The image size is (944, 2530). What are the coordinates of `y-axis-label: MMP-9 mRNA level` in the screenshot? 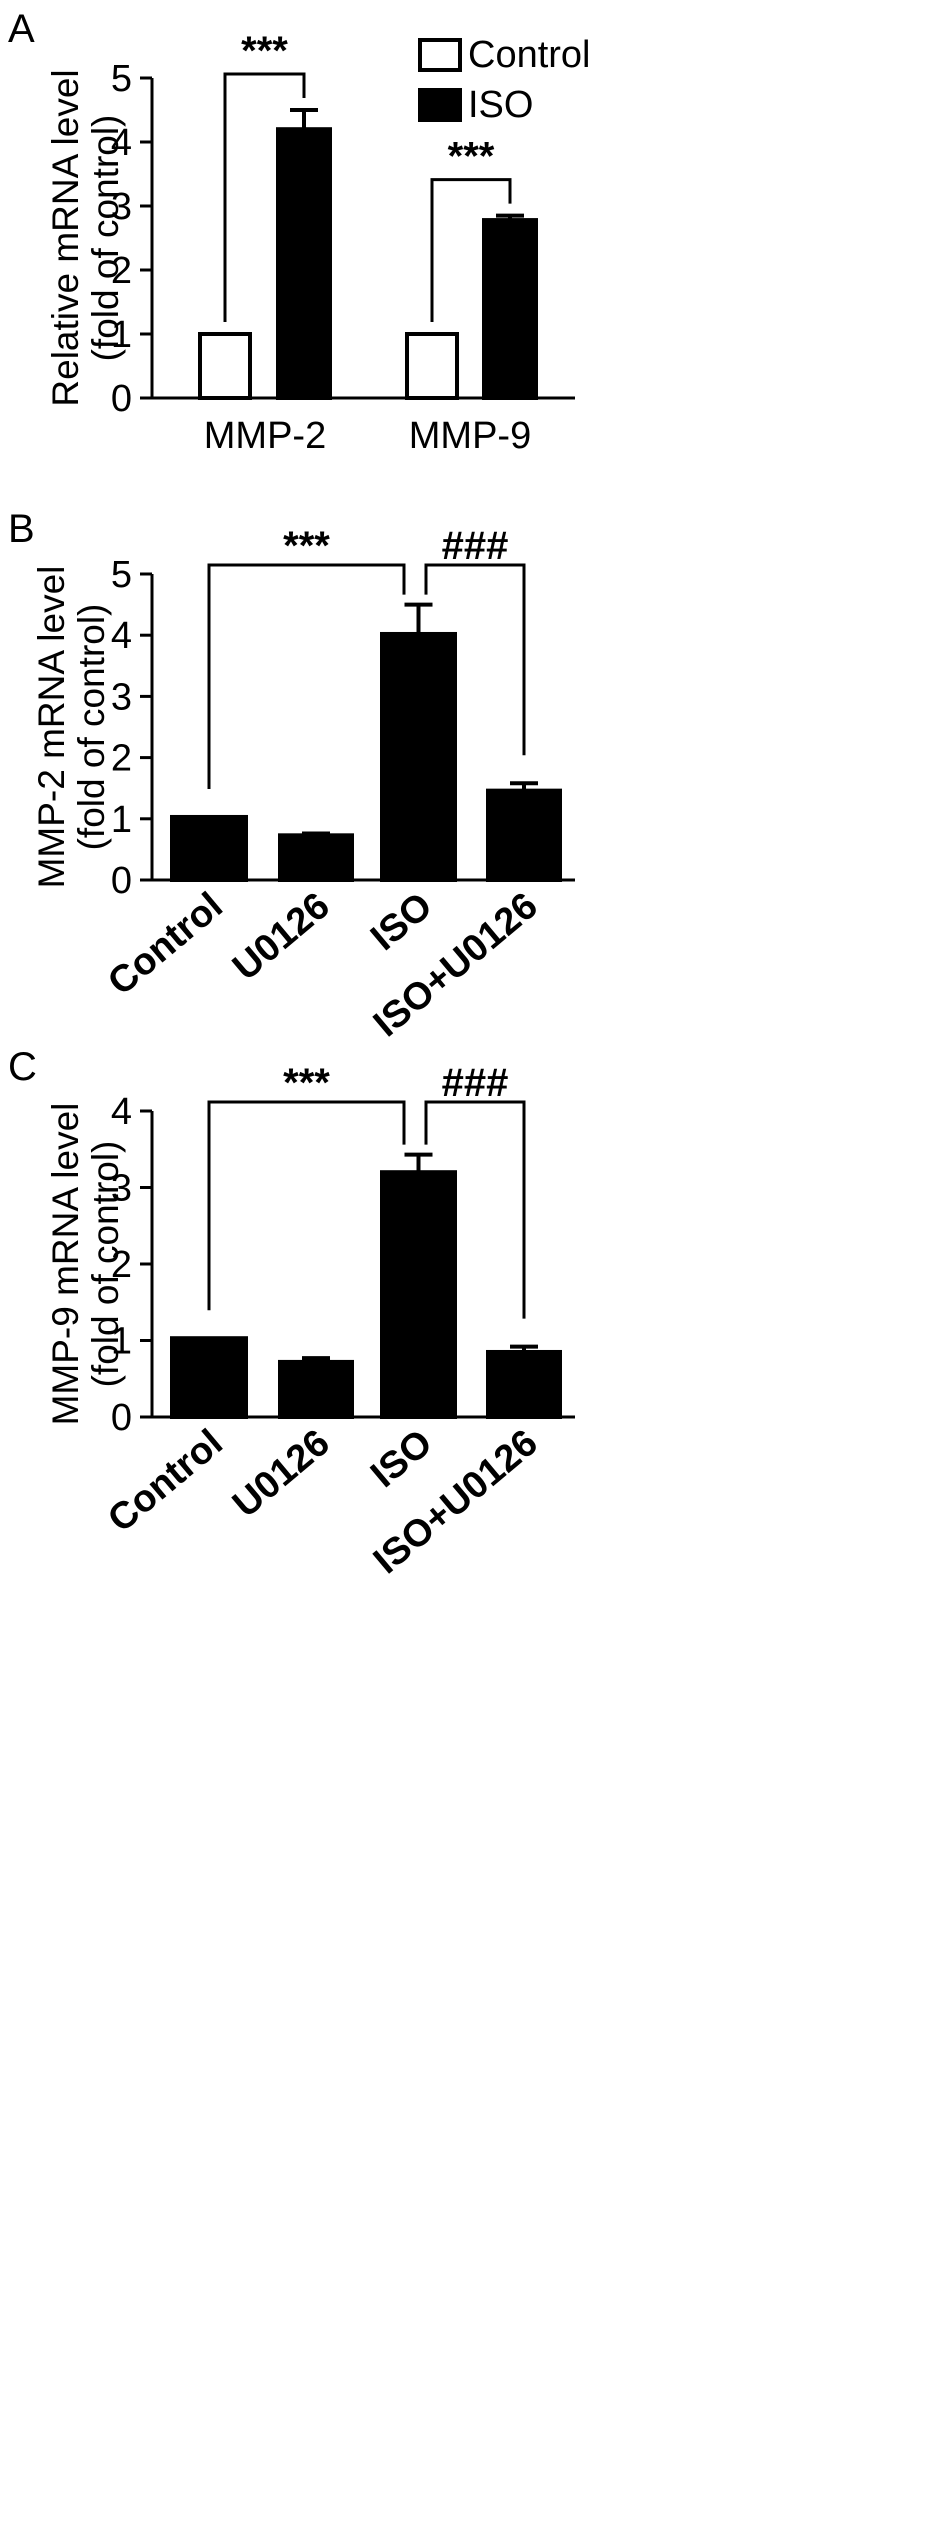 It's located at (65, 1264).